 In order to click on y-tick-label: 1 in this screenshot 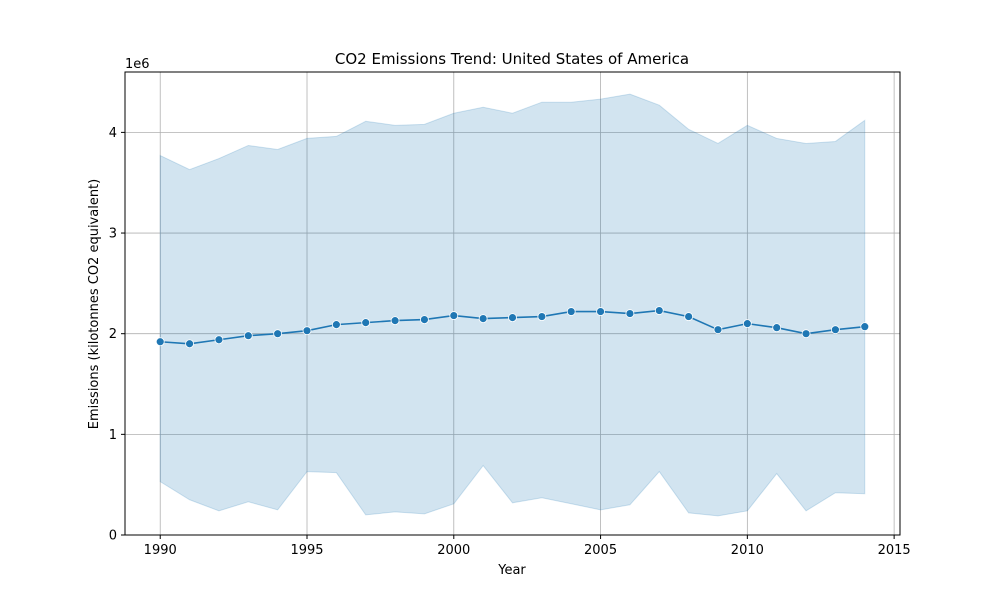, I will do `click(113, 435)`.